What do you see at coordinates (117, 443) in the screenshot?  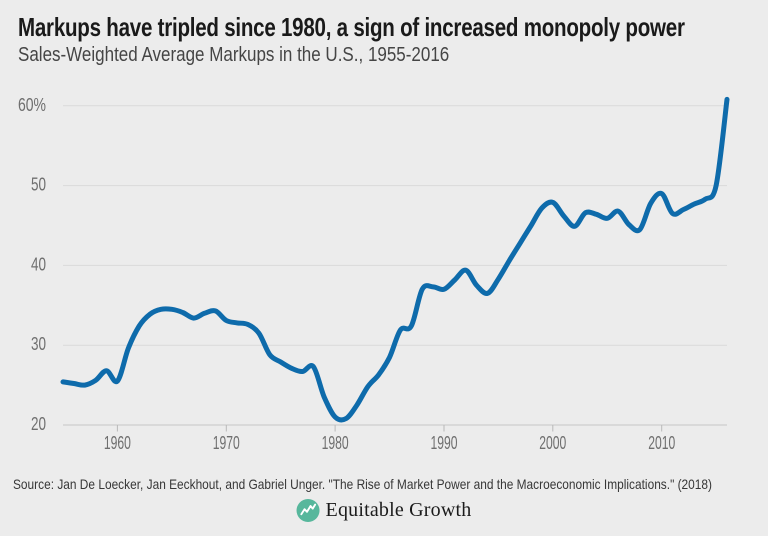 I see `x-tick-label: 1960` at bounding box center [117, 443].